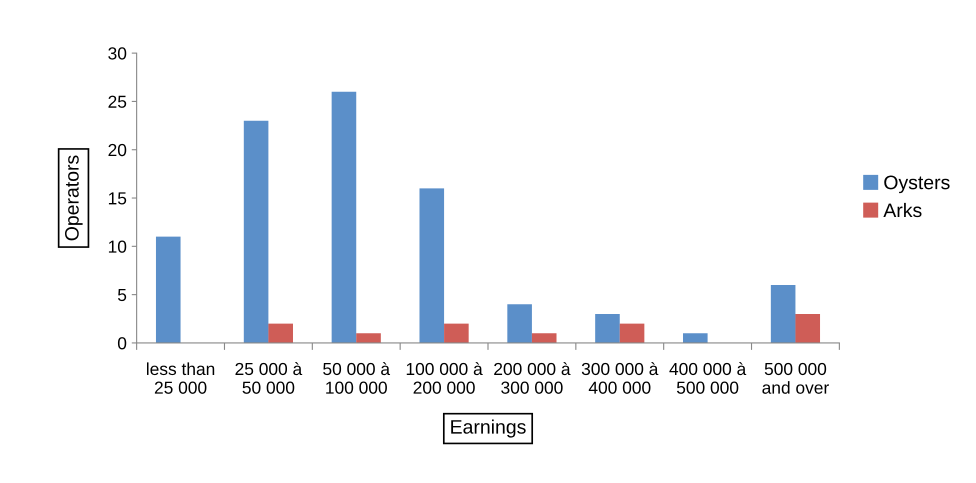  I want to click on x-tick-label: 400 000 à 500 000, so click(707, 378).